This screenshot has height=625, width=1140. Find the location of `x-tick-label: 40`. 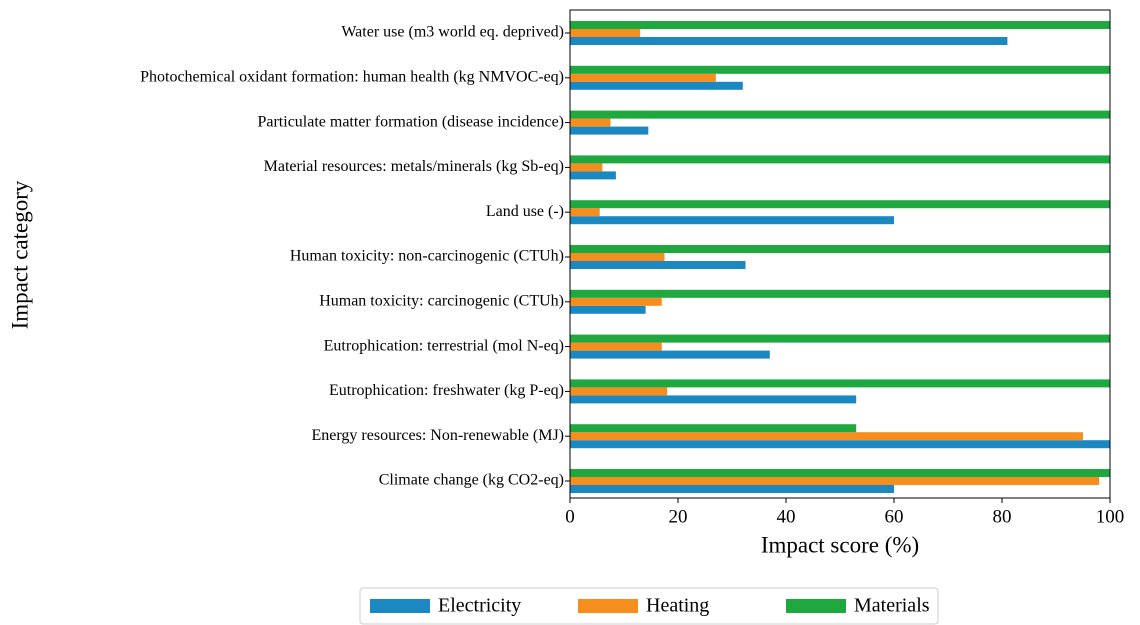

x-tick-label: 40 is located at coordinates (786, 516).